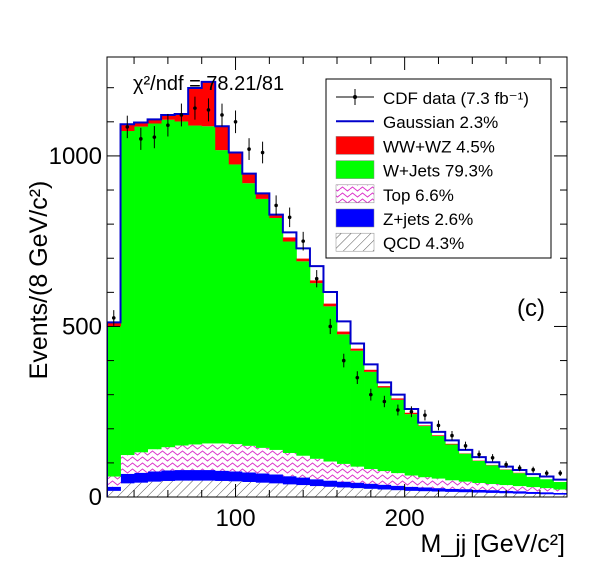 Image resolution: width=596 pixels, height=572 pixels. I want to click on legend-entry-2: WW+WZ 4.5%, so click(439, 146).